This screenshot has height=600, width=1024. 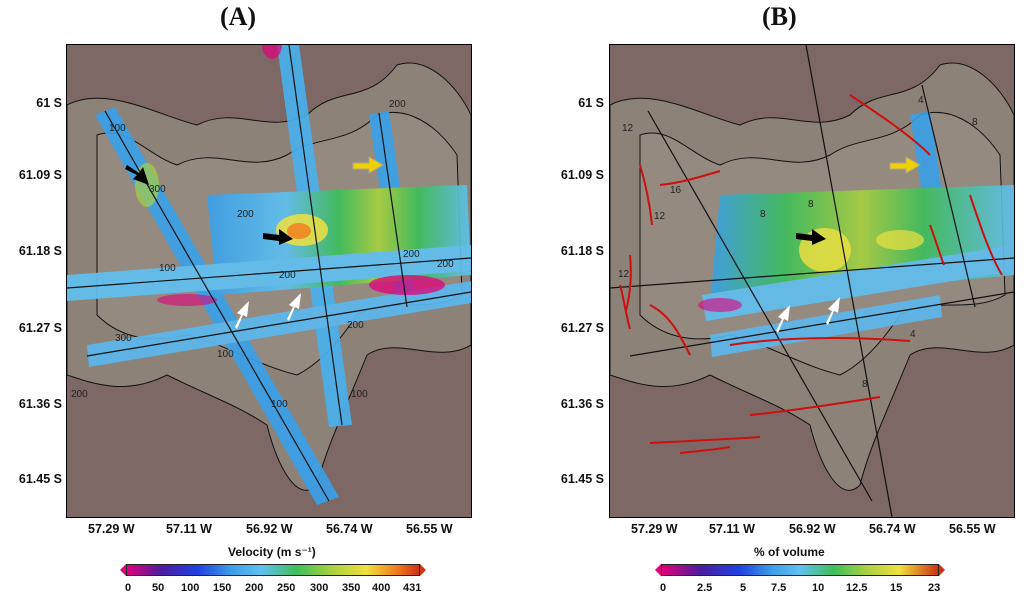 What do you see at coordinates (190, 588) in the screenshot?
I see `colorbar-a-tick: 100` at bounding box center [190, 588].